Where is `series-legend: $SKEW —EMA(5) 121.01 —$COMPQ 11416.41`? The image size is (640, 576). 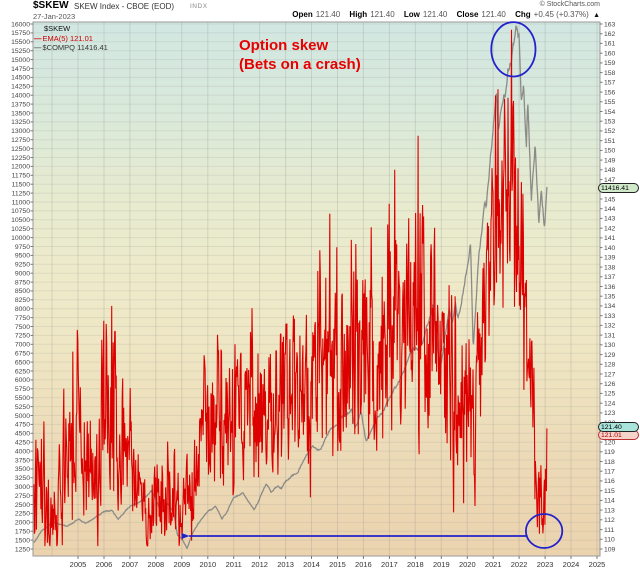
series-legend: $SKEW —EMA(5) 121.01 —$COMPQ 11416.41 is located at coordinates (71, 38).